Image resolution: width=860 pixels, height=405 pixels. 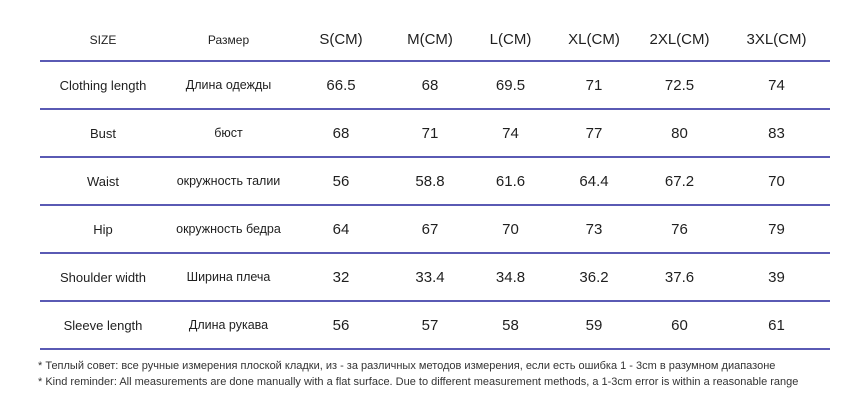 I want to click on size-value: 61.6, so click(x=510, y=181).